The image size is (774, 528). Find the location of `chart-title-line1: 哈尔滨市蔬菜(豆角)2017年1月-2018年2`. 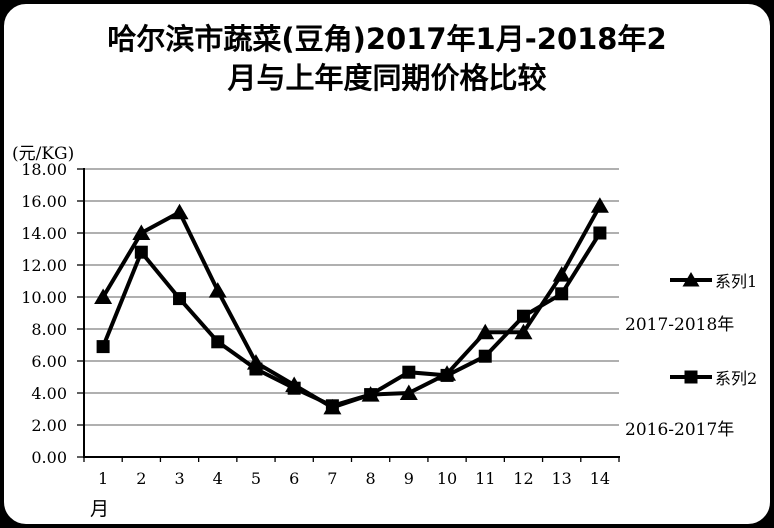

chart-title-line1: 哈尔滨市蔬菜(豆角)2017年1月-2018年2 is located at coordinates (387, 39).